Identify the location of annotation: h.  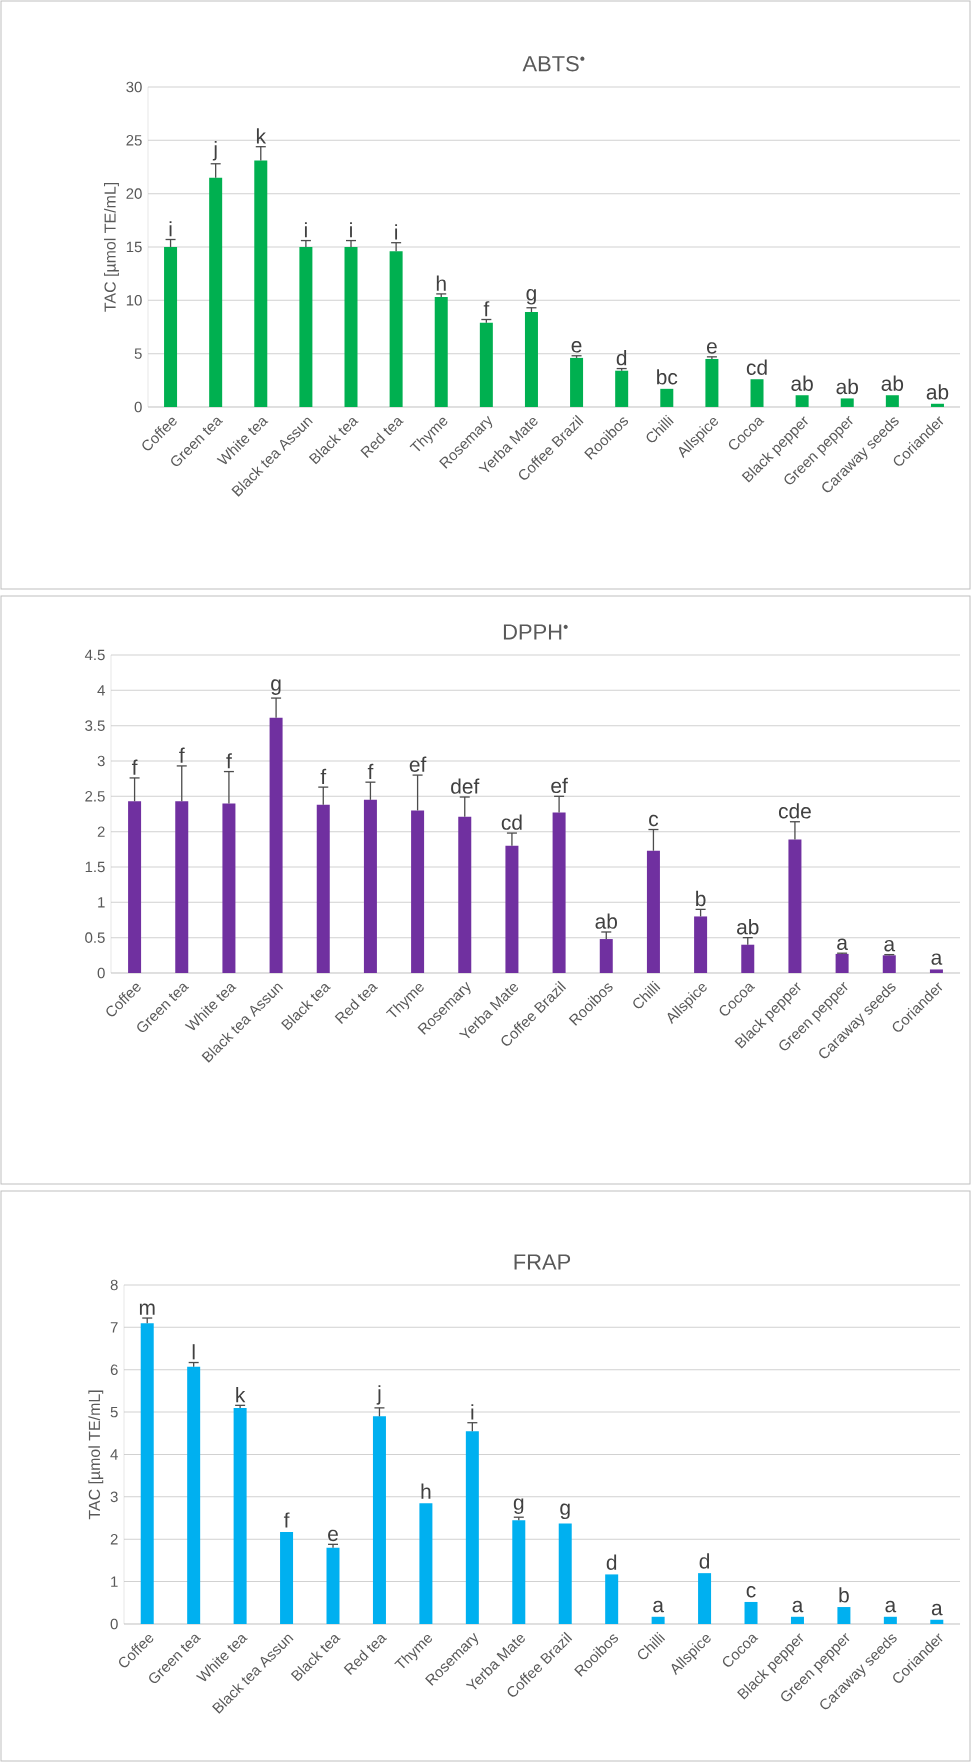
(426, 1491).